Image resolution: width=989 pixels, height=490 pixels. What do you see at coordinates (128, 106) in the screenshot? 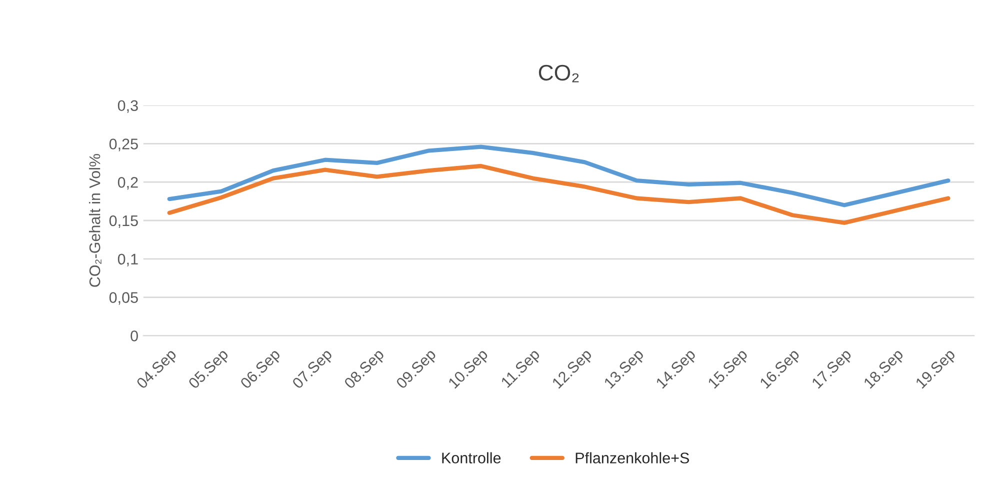
I see `y-tick-label: 0,3` at bounding box center [128, 106].